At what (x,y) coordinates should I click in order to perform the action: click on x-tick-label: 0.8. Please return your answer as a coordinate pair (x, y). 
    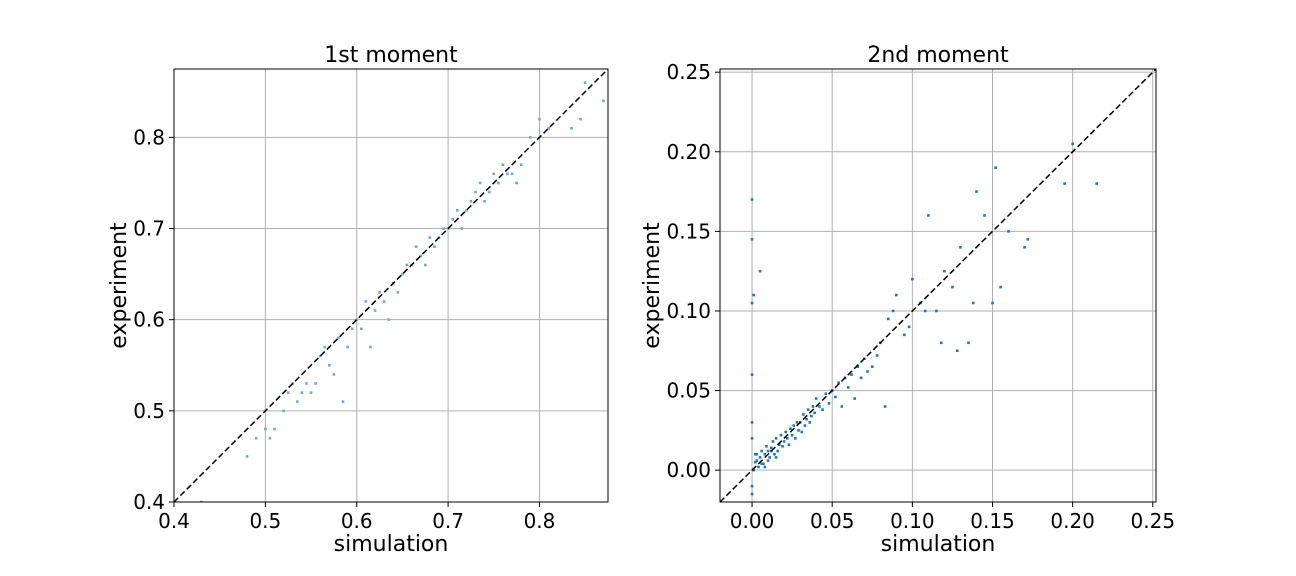
    Looking at the image, I should click on (540, 521).